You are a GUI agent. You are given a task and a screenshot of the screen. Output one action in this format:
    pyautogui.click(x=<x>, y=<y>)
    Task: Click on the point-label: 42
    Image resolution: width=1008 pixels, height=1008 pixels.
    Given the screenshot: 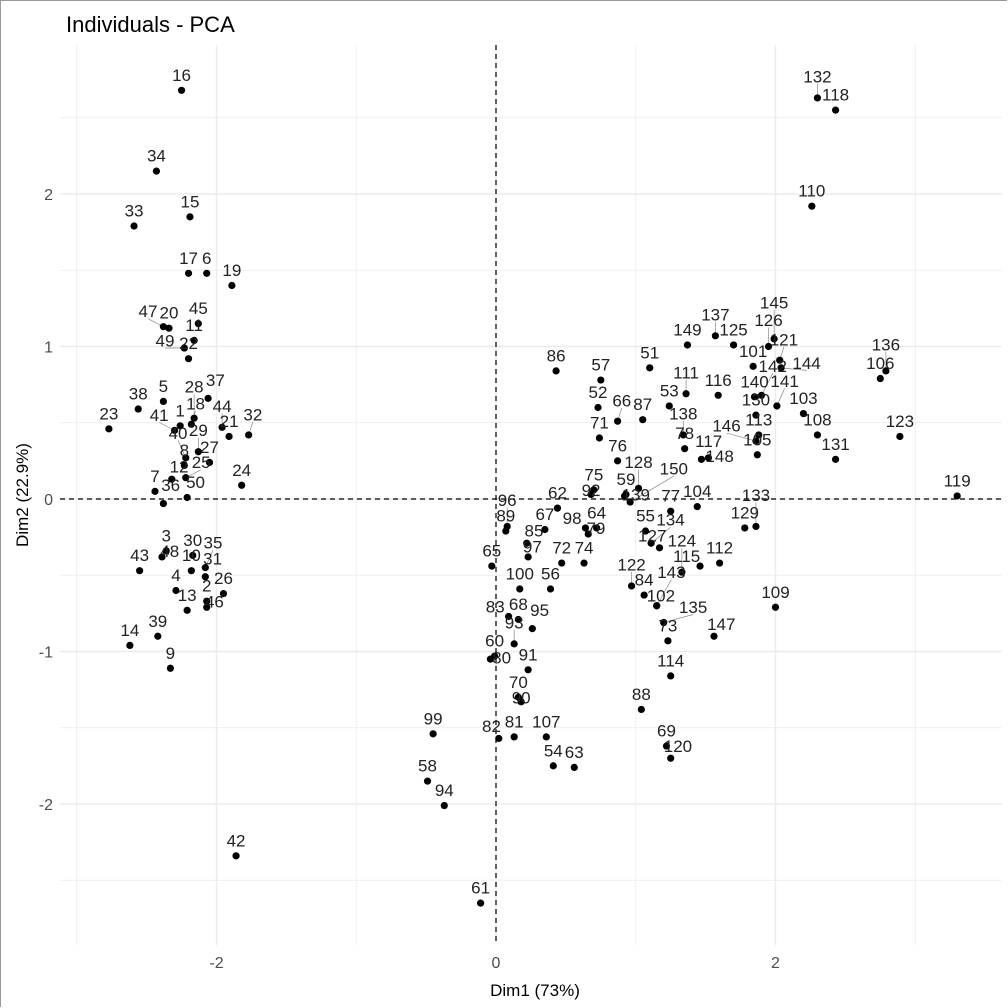 What is the action you would take?
    pyautogui.click(x=236, y=840)
    